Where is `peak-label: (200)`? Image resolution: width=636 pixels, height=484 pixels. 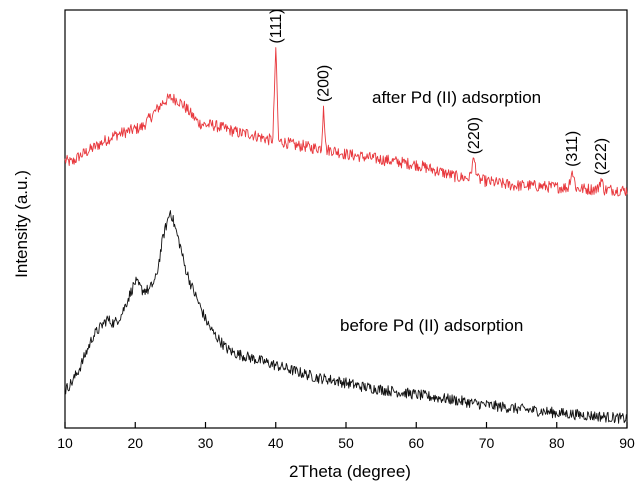
peak-label: (200) is located at coordinates (324, 83).